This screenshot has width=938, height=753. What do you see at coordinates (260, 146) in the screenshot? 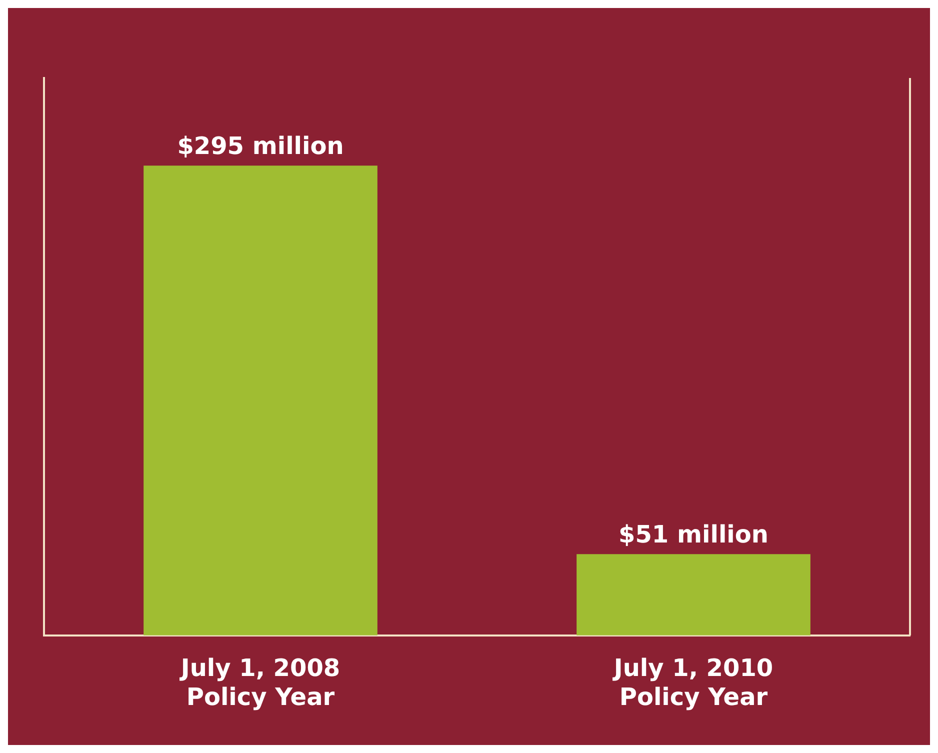
I see `data-label: $295 million` at bounding box center [260, 146].